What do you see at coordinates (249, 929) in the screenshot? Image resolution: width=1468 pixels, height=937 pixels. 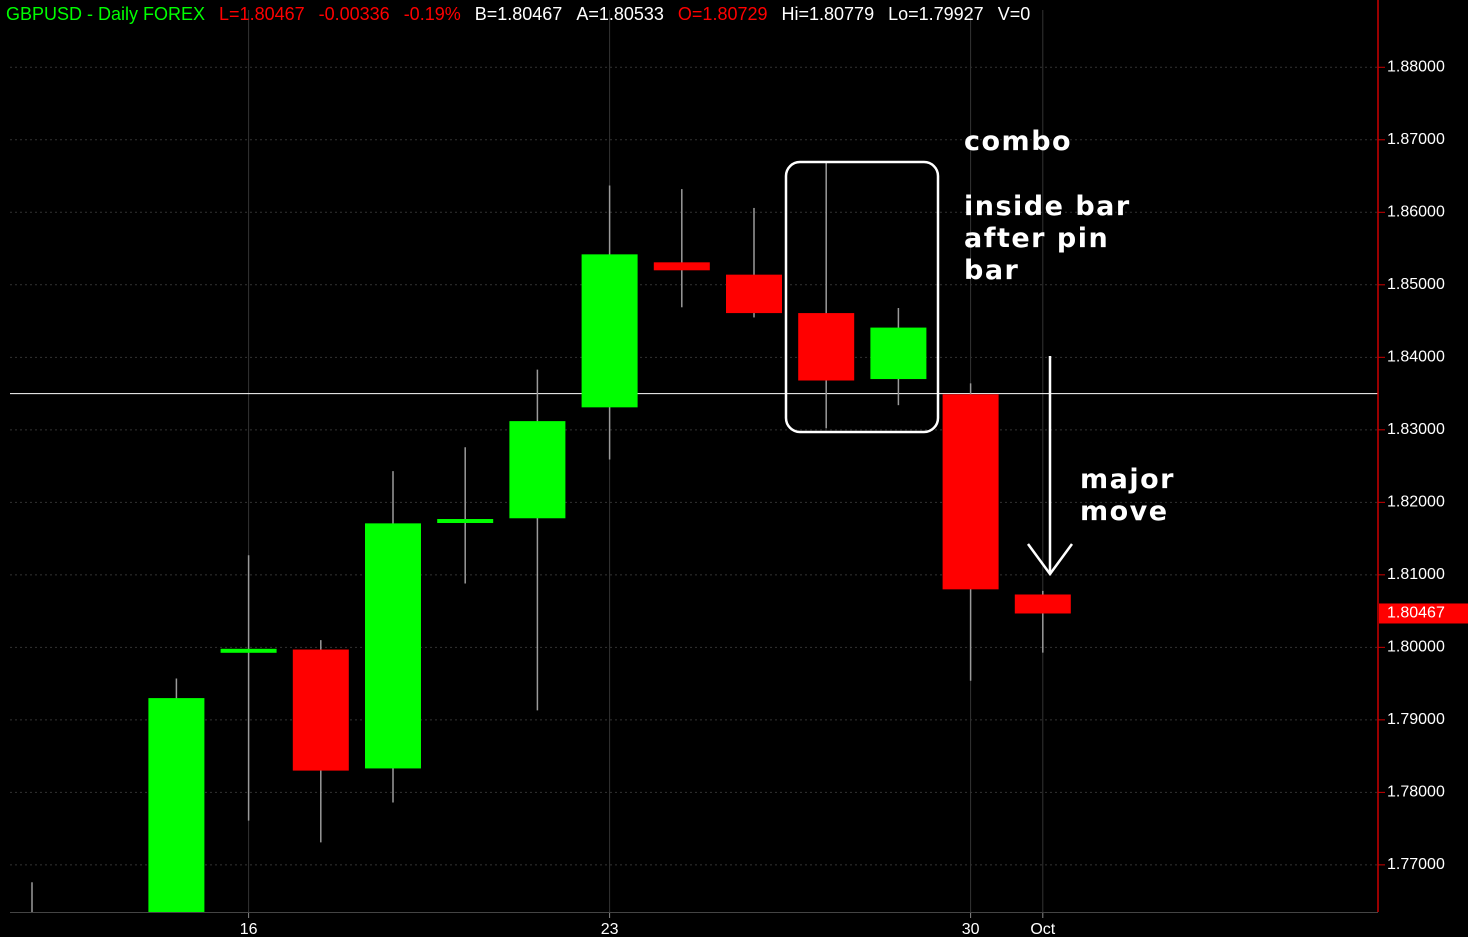 I see `x-tick-label: 16` at bounding box center [249, 929].